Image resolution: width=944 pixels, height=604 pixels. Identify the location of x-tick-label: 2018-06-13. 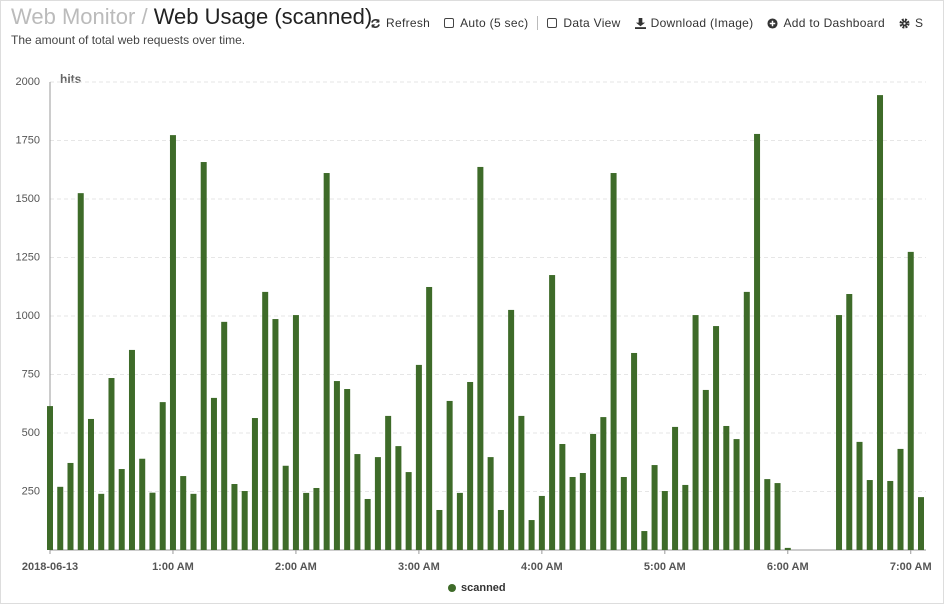
(50, 567).